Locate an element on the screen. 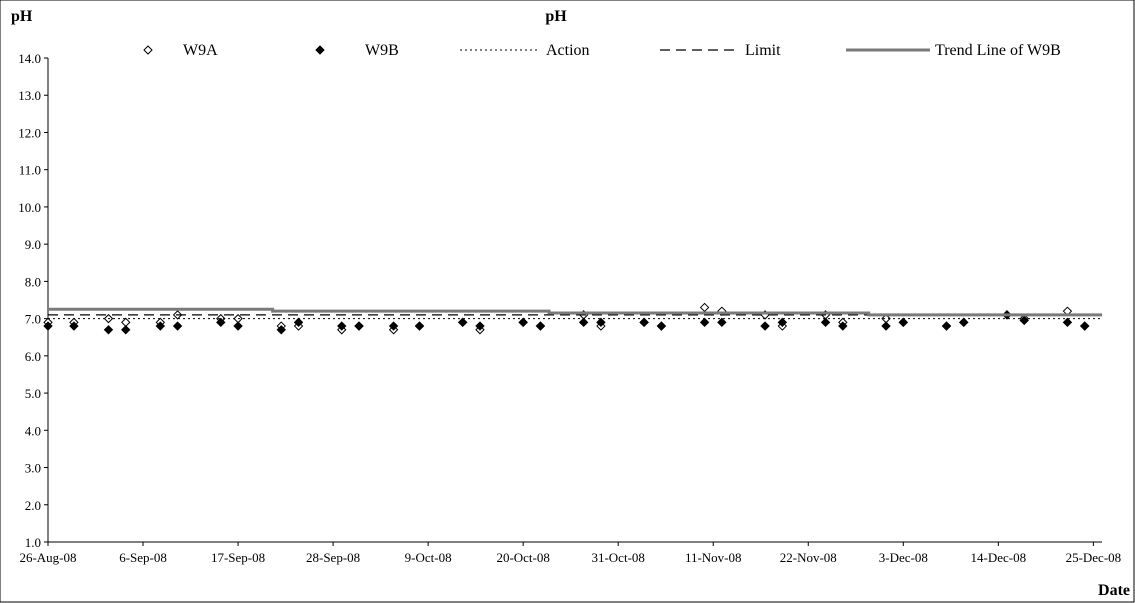 Image resolution: width=1135 pixels, height=603 pixels. x-tick-label: 22-Nov-08 is located at coordinates (808, 557).